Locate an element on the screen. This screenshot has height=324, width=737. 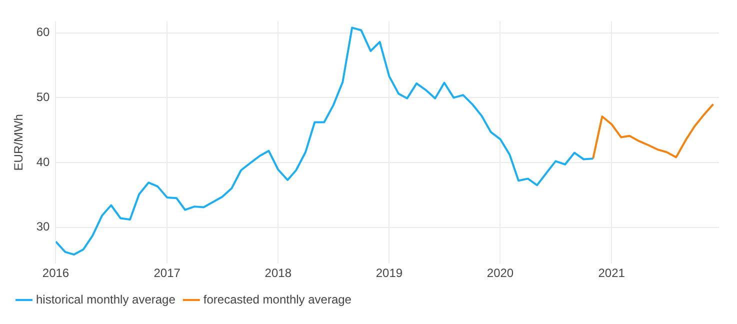
y-tick-label: 30 is located at coordinates (43, 227).